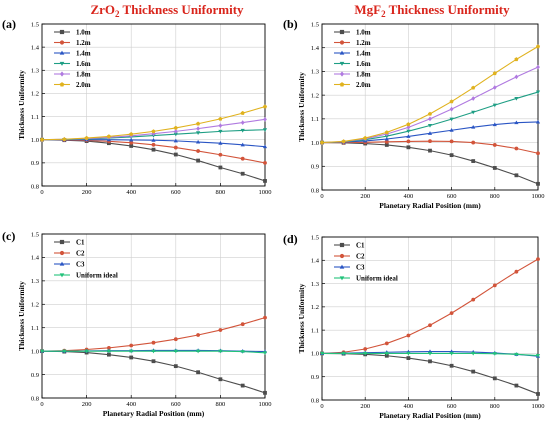 The height and width of the screenshot is (431, 550). What do you see at coordinates (83, 54) in the screenshot?
I see `legend-entry: 1.4m` at bounding box center [83, 54].